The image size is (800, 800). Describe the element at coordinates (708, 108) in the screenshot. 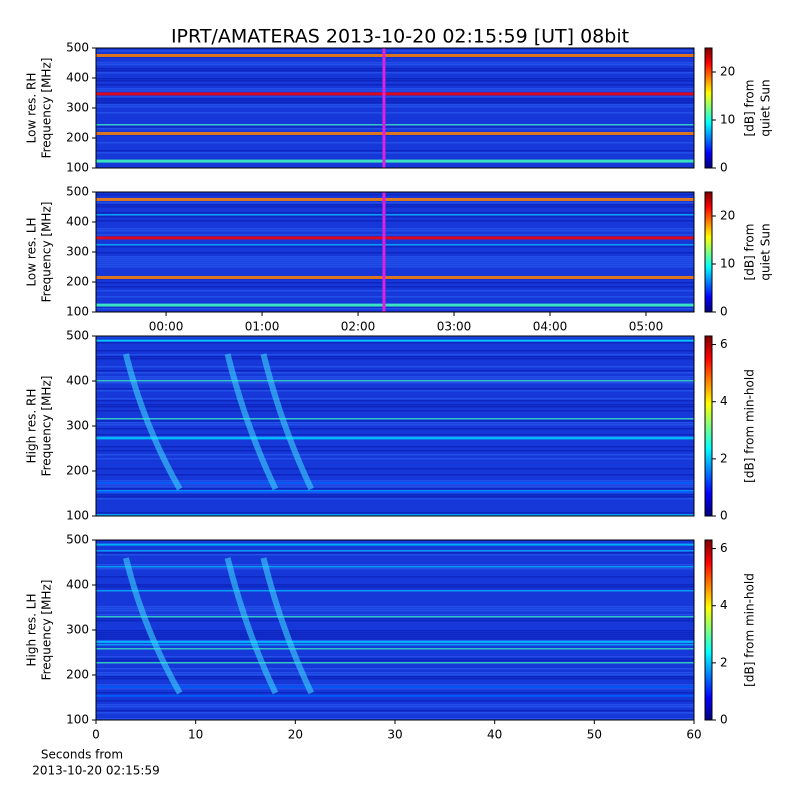

I see `colorbar` at that location.